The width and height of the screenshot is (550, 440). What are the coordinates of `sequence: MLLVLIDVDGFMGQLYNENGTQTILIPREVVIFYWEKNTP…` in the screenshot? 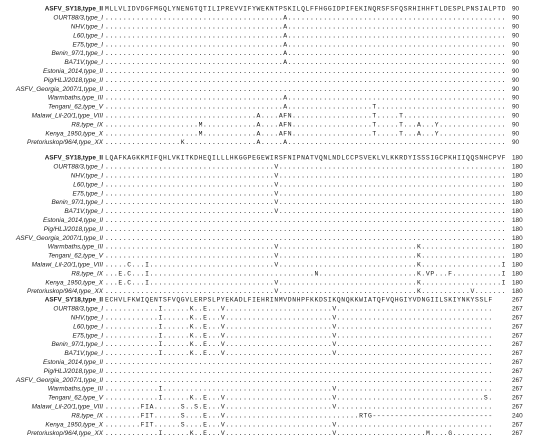 It's located at (305, 9).